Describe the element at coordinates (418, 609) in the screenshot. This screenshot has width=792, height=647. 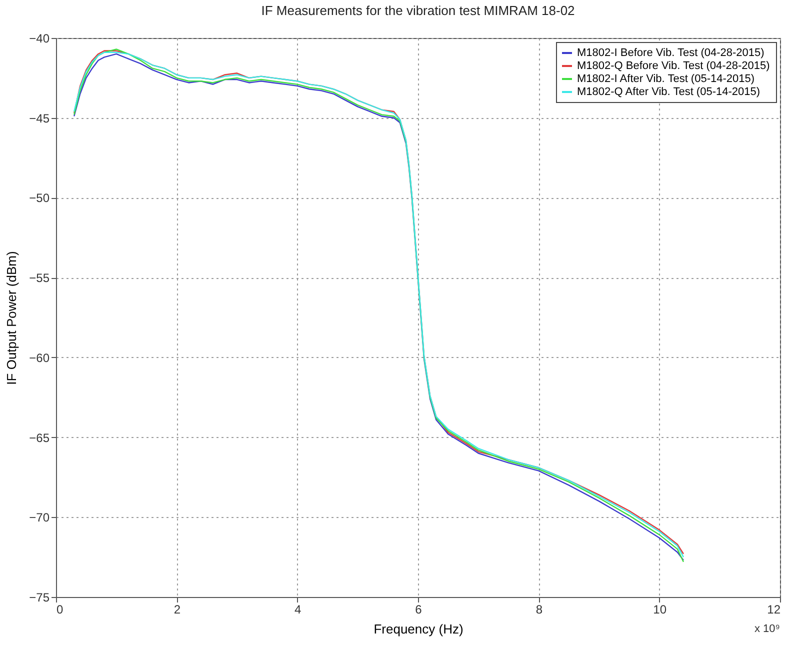
I see `x-tick-label: 6` at that location.